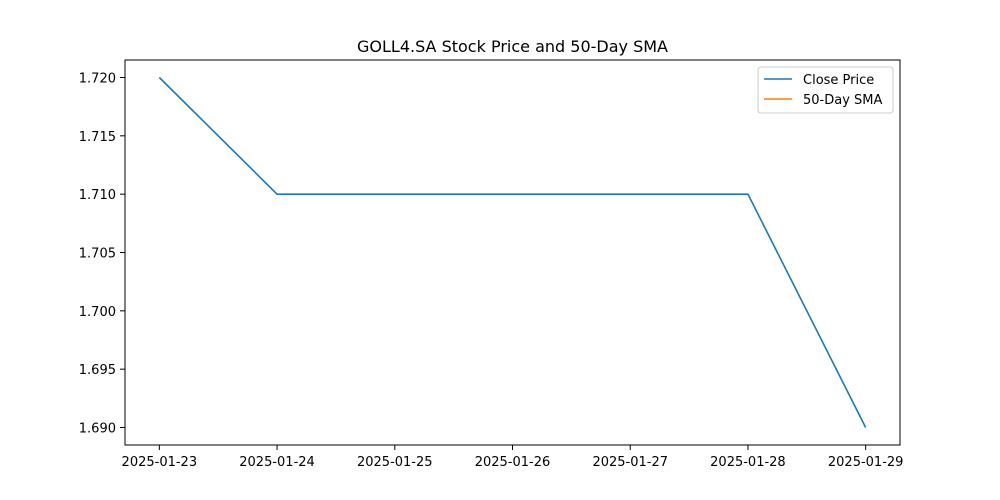  I want to click on x-tick-label: 2025-01-23, so click(160, 462).